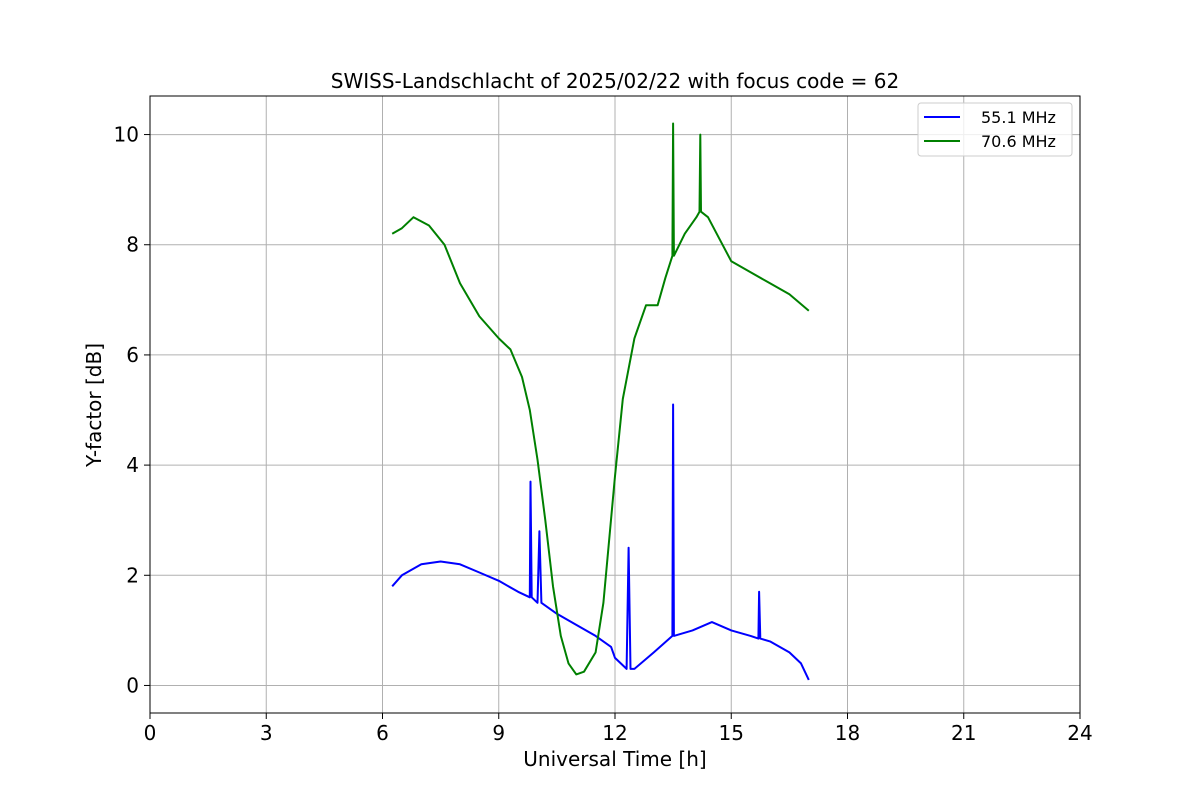  I want to click on y-tick-label: 6, so click(132, 355).